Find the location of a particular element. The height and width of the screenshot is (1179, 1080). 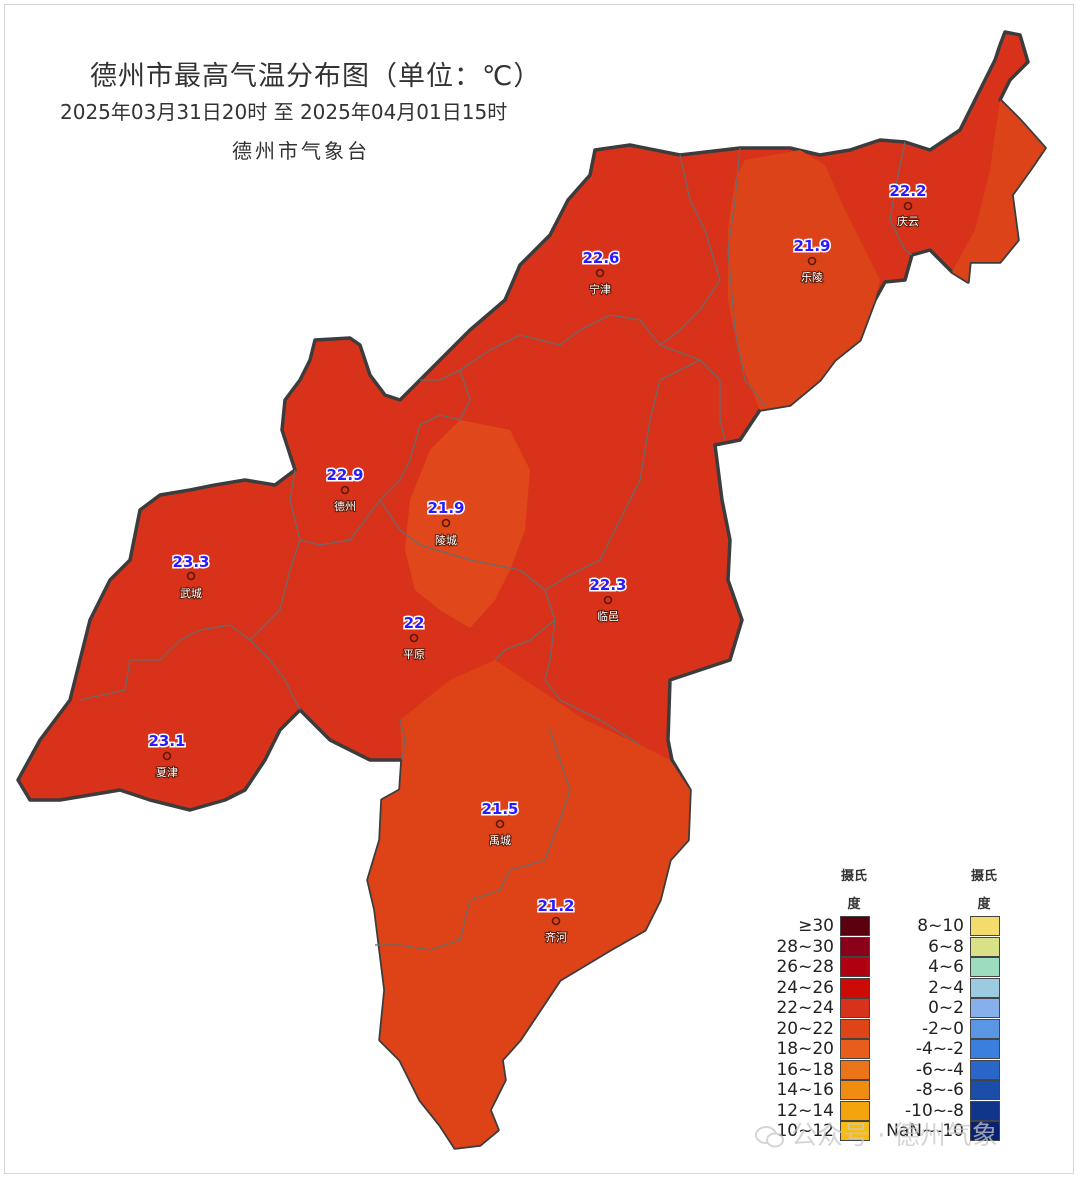

legend-warm-row: 24~26 is located at coordinates (815, 987).